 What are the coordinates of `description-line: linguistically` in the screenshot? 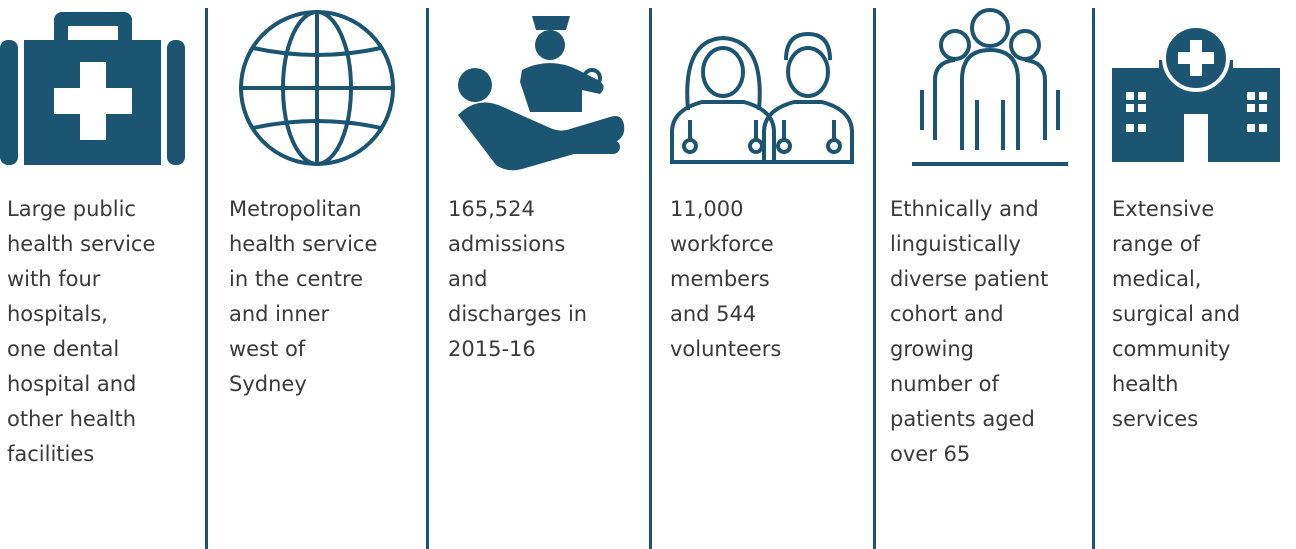 It's located at (955, 244).